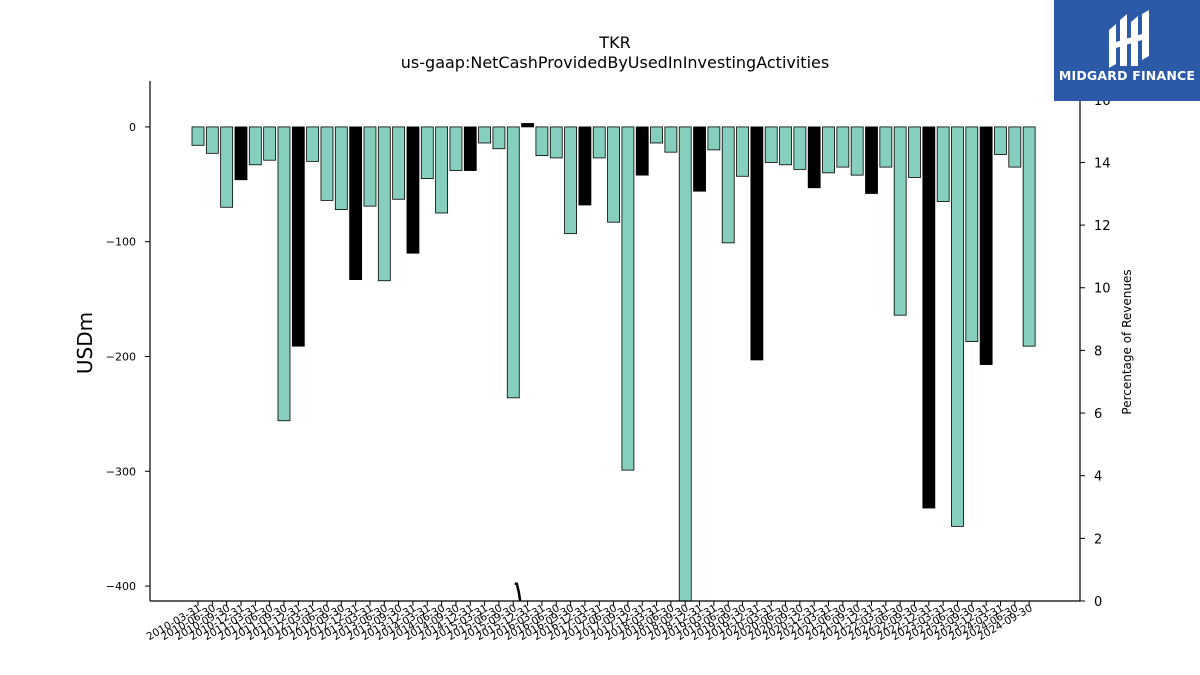 Image resolution: width=1200 pixels, height=675 pixels. Describe the element at coordinates (121, 586) in the screenshot. I see `y-tick-label: −400` at that location.